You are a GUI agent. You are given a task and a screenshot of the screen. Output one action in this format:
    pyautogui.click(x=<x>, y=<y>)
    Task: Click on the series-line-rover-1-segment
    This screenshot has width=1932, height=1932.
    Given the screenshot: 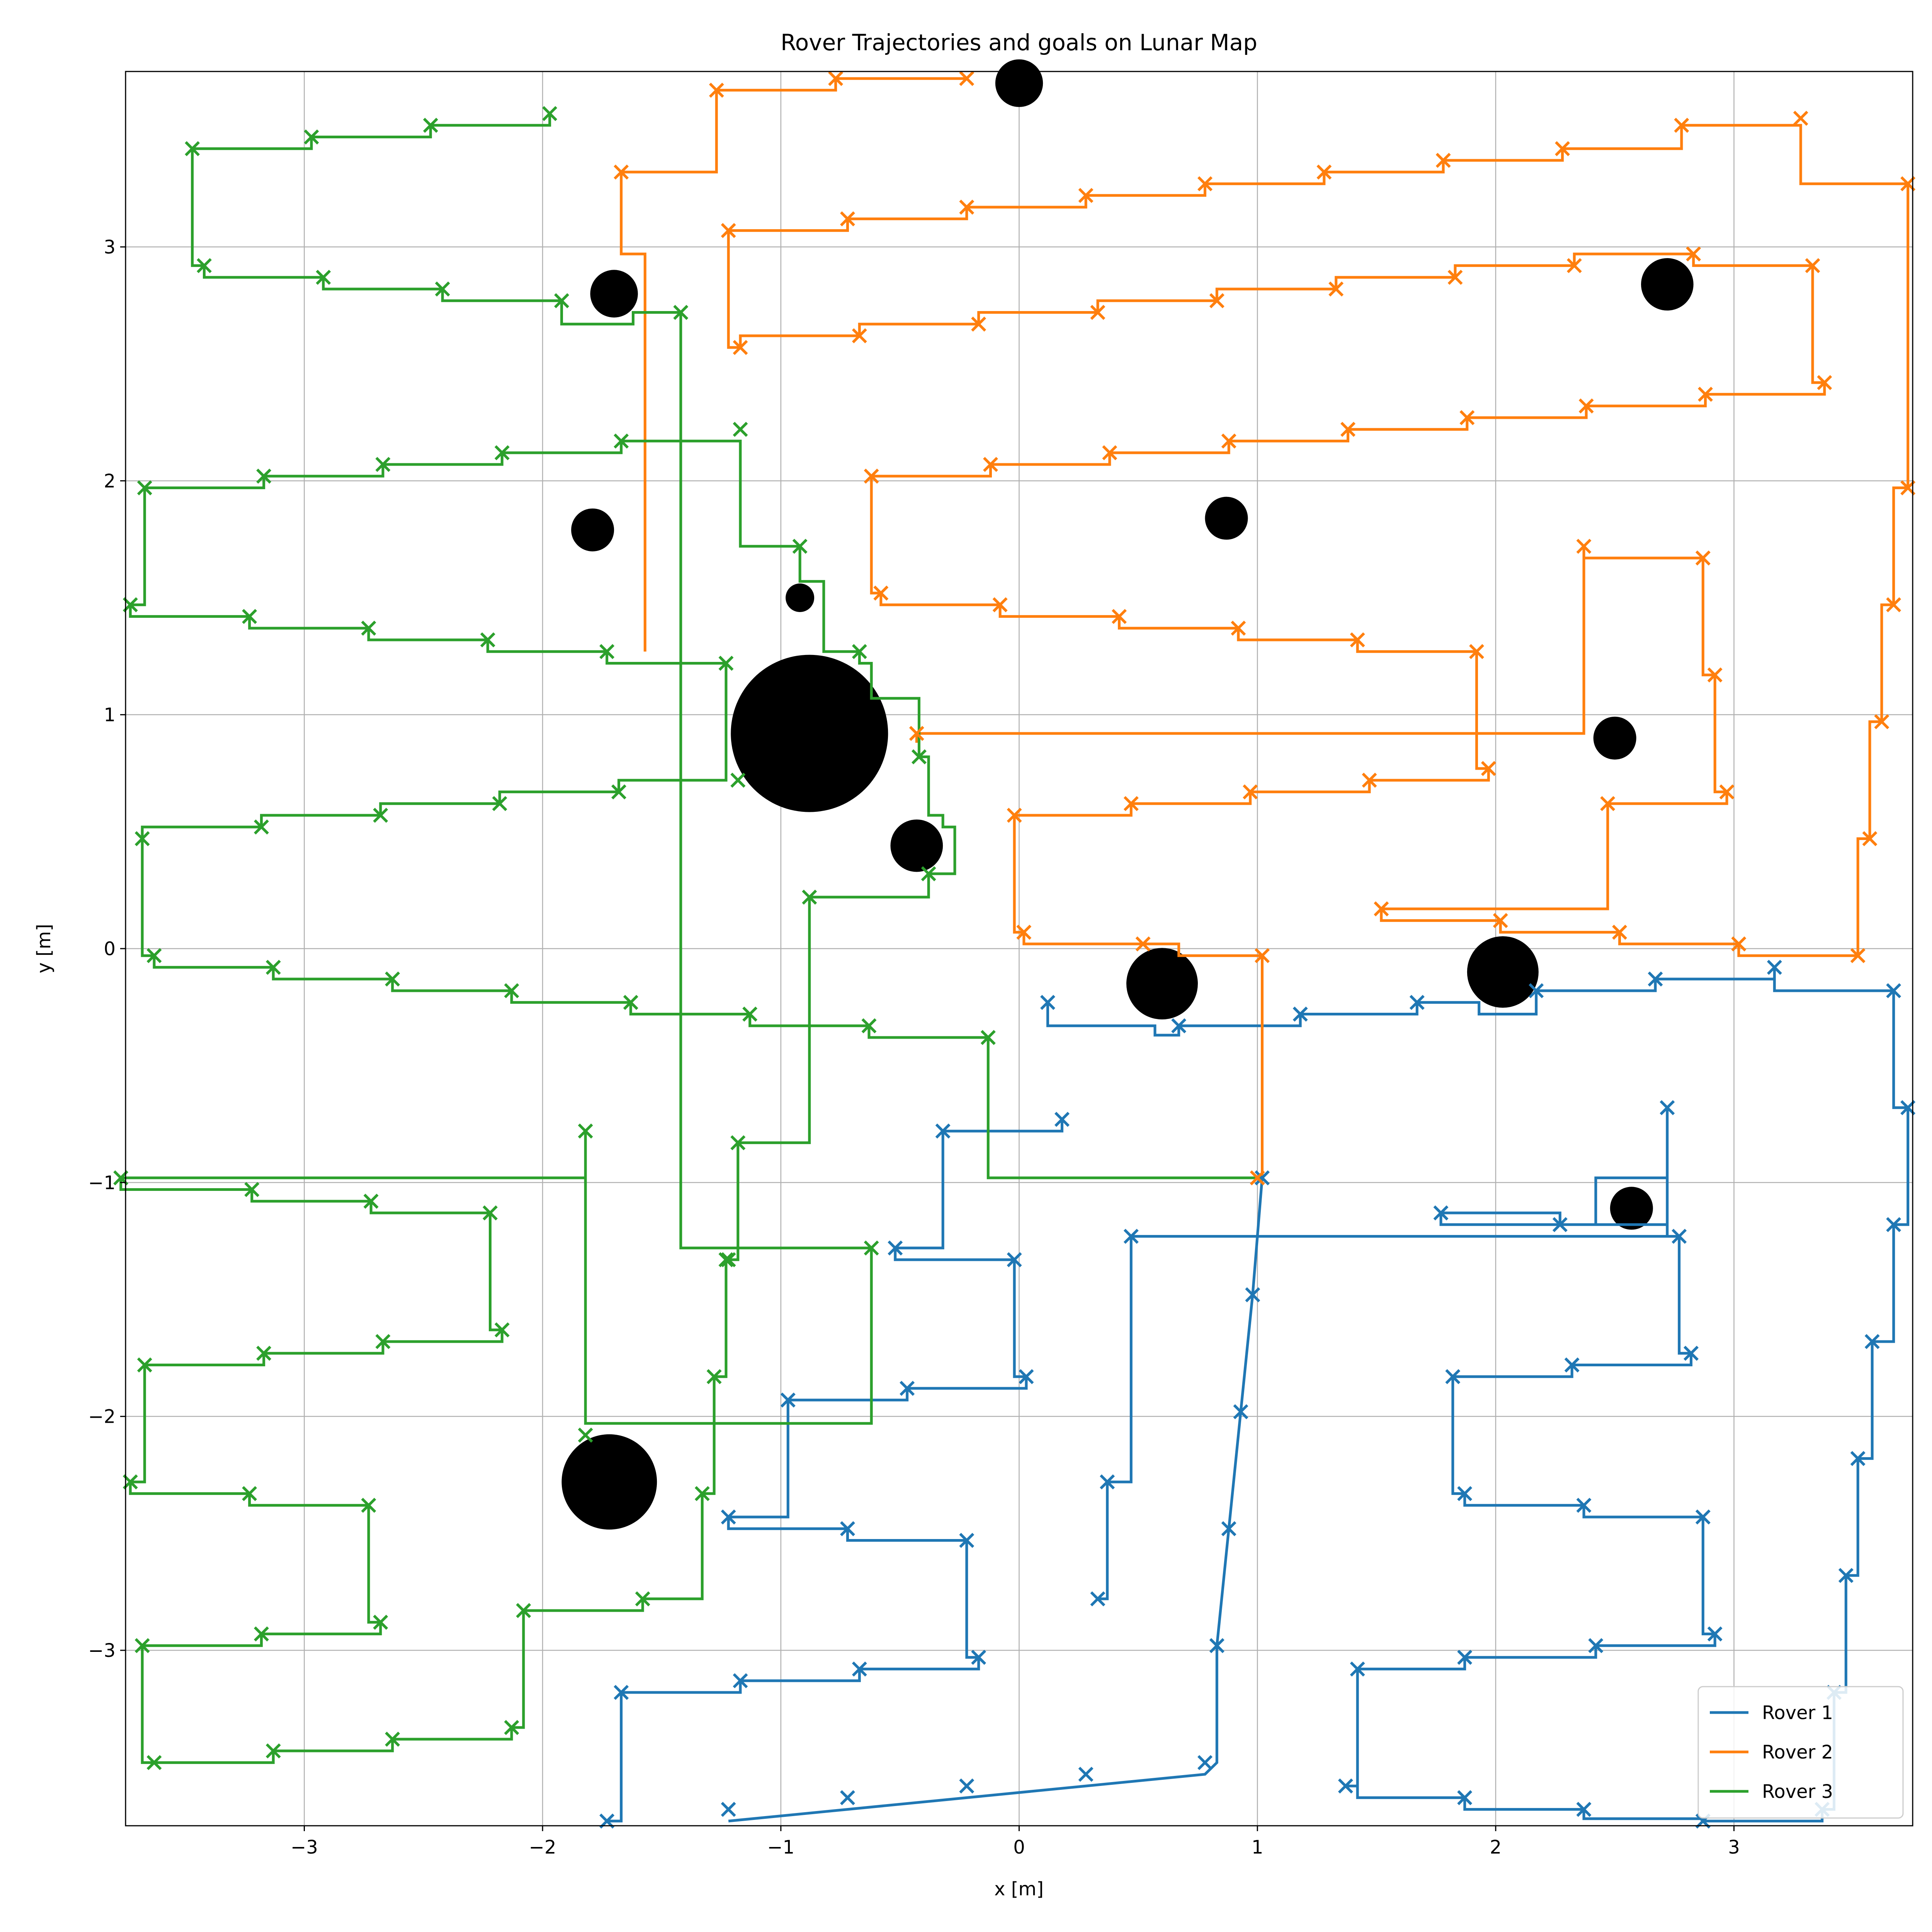 What is the action you would take?
    pyautogui.click(x=996, y=1500)
    